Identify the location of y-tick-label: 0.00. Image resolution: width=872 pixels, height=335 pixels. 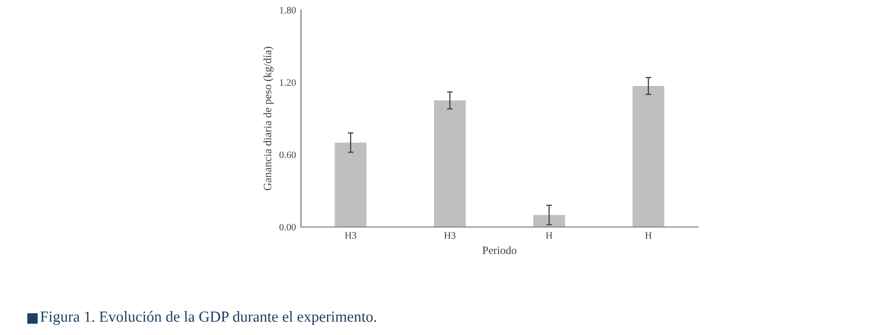
(287, 227).